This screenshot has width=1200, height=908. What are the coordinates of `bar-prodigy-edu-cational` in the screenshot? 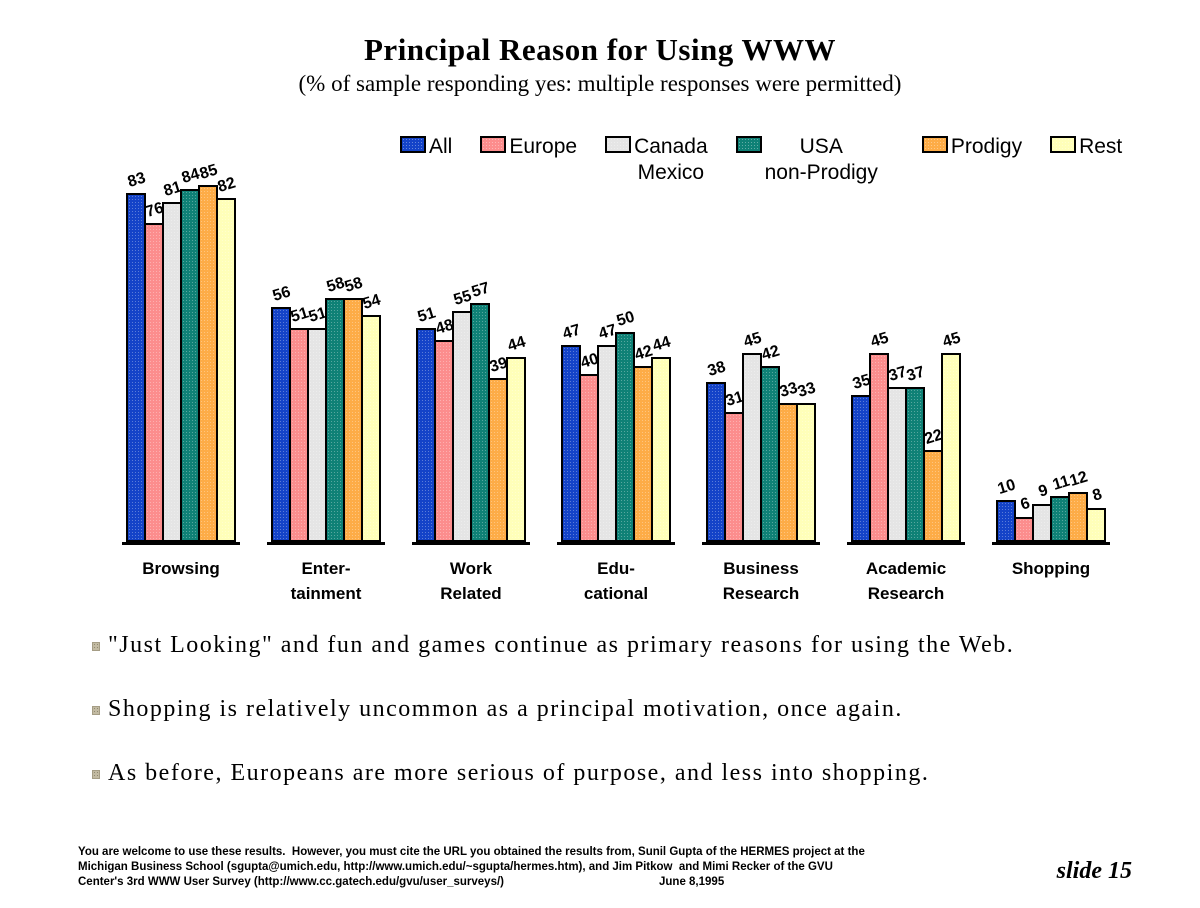 It's located at (643, 454).